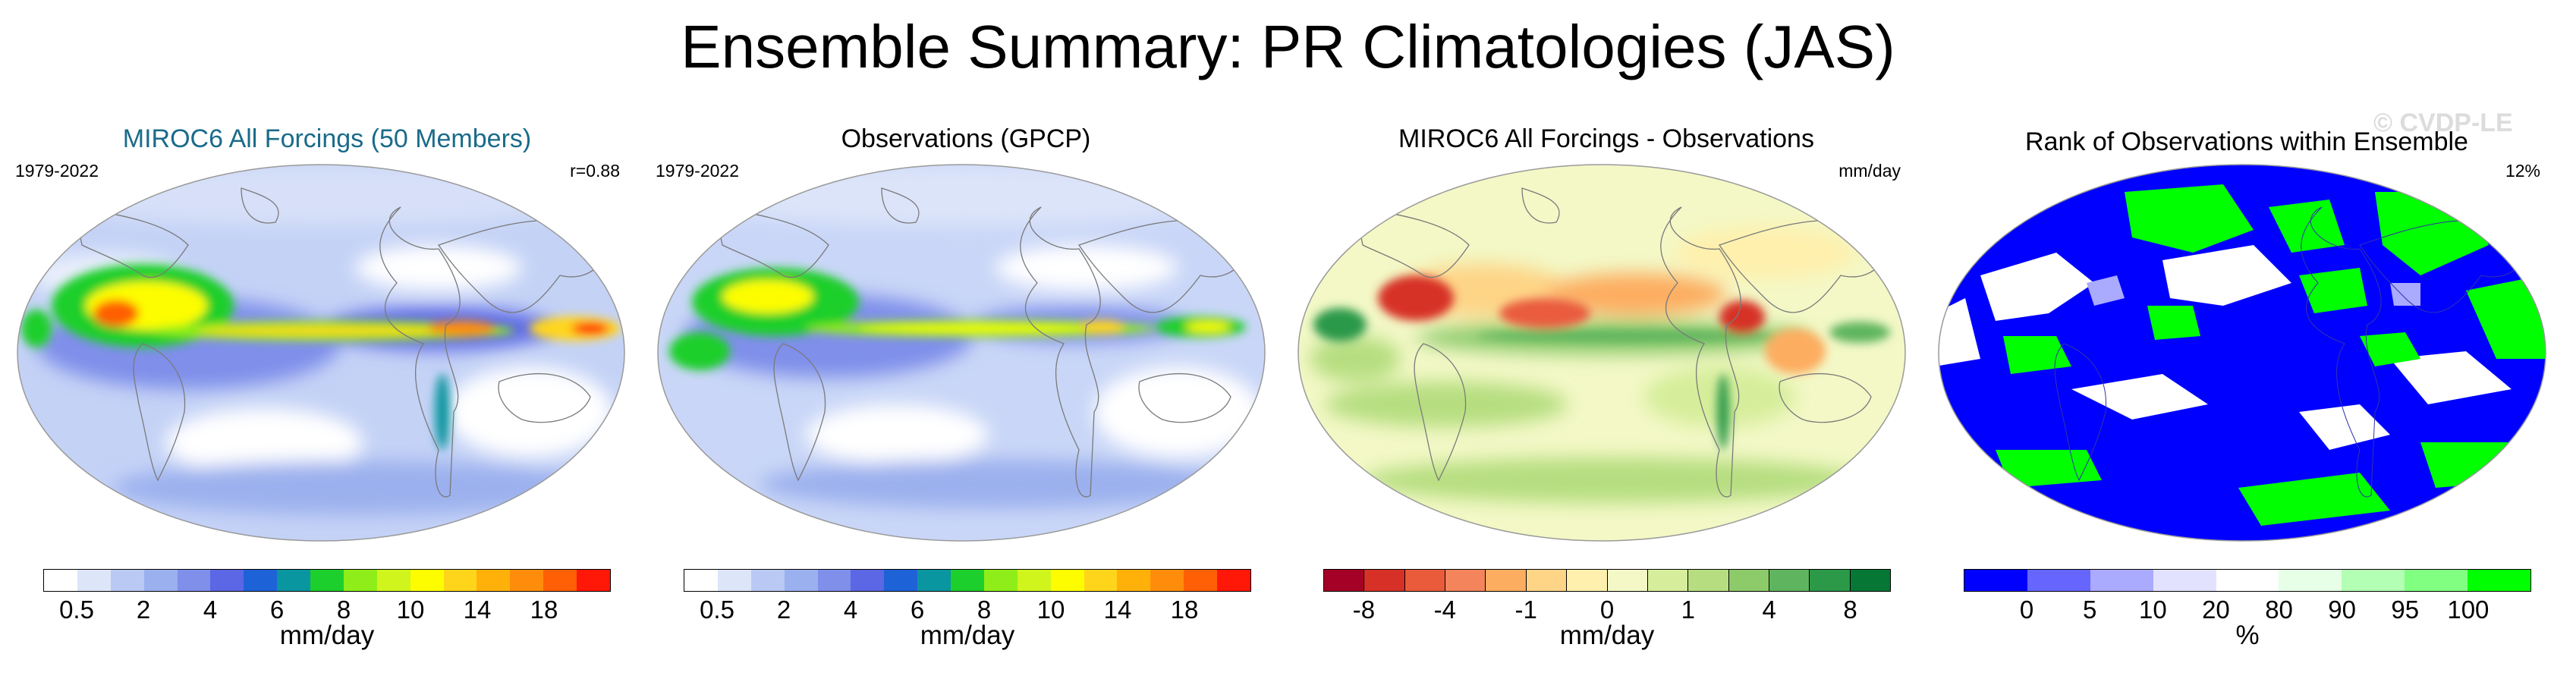  Describe the element at coordinates (2247, 635) in the screenshot. I see `rank-unit: %` at that location.